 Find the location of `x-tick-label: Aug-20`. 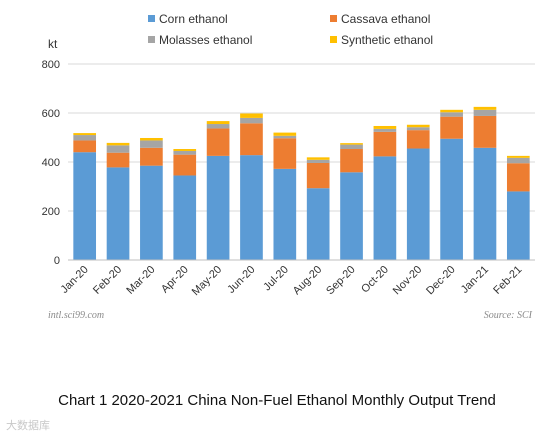

x-tick-label: Aug-20 is located at coordinates (308, 281).